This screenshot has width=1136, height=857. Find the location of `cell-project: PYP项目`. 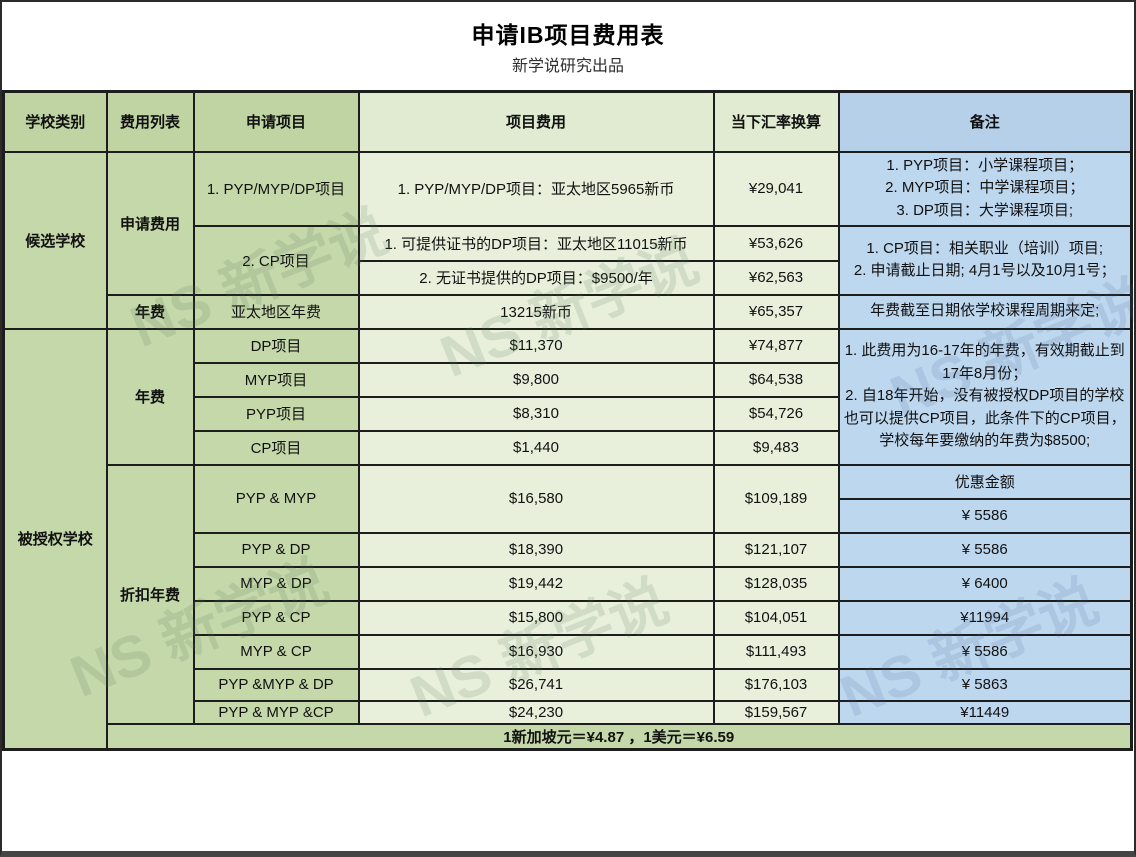

cell-project: PYP项目 is located at coordinates (276, 413).